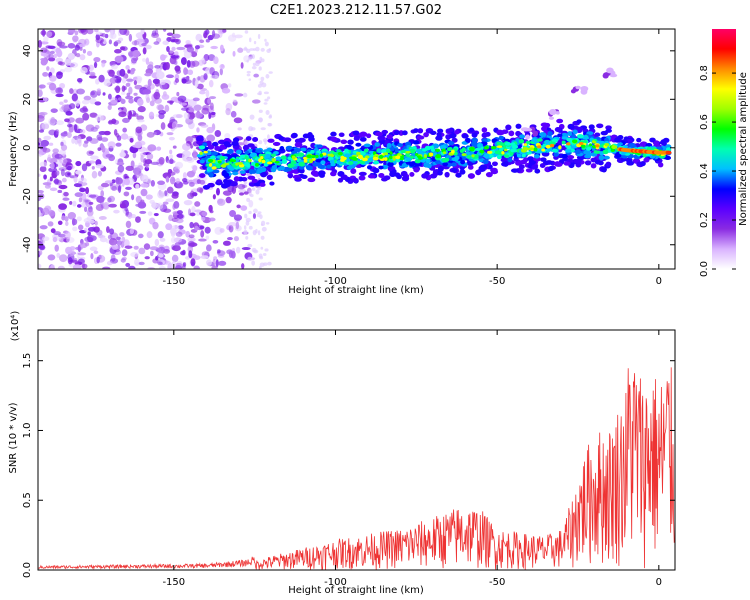 This screenshot has width=750, height=600. I want to click on branch-blob, so click(527, 137).